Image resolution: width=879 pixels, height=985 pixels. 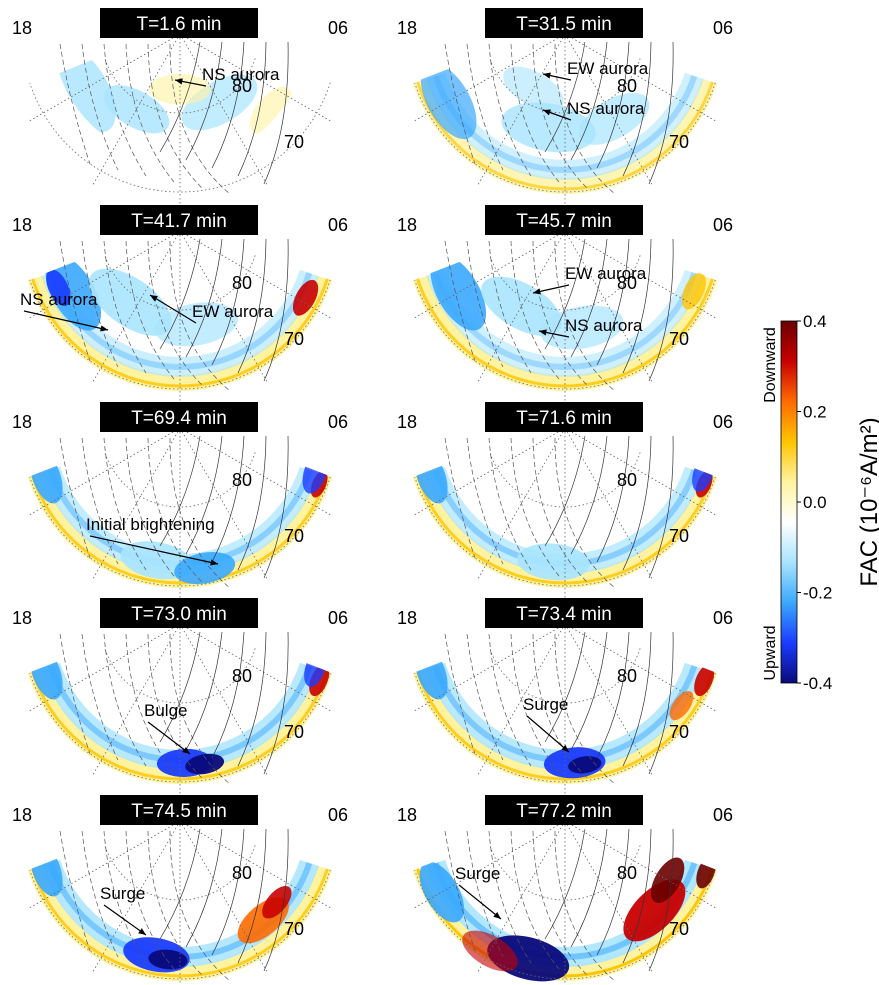 I want to click on panel-title: T=69.4 min, so click(x=179, y=418).